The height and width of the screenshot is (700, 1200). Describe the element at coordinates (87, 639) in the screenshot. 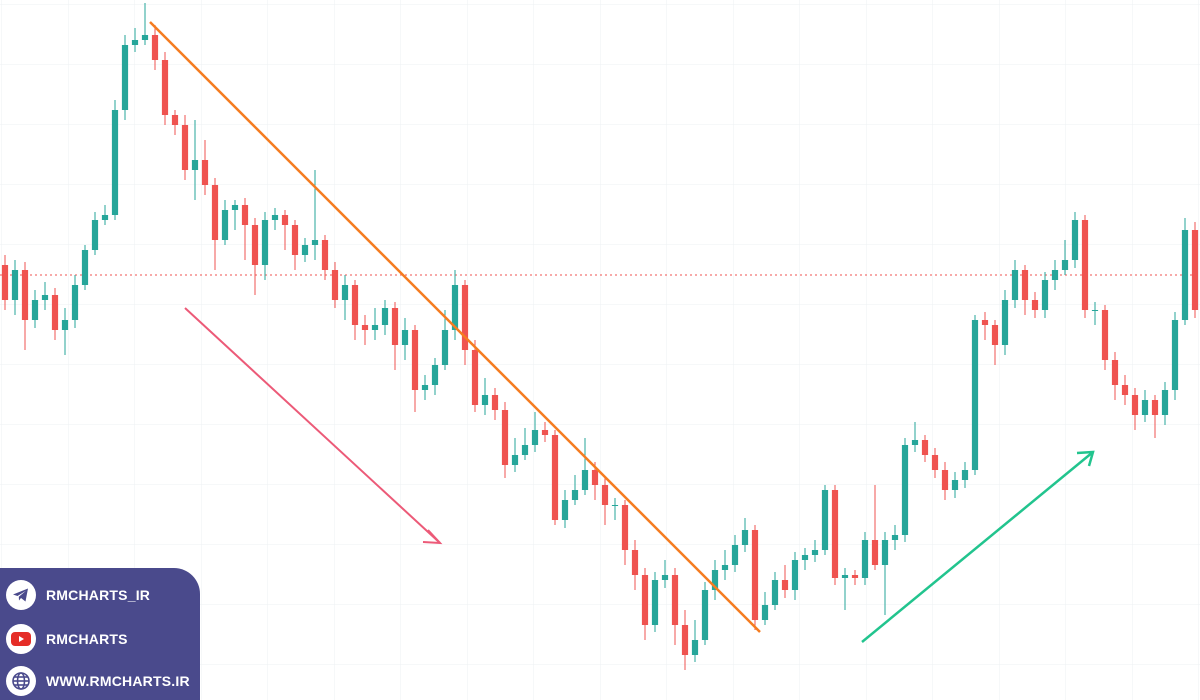

I see `social-label: RMCHARTS` at that location.